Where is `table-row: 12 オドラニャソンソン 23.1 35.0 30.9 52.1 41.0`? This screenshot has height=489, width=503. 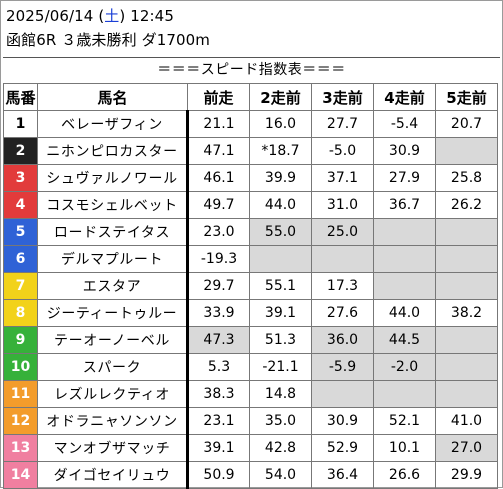
table-row: 12 オドラニャソンソン 23.1 35.0 30.9 52.1 41.0 is located at coordinates (250, 421).